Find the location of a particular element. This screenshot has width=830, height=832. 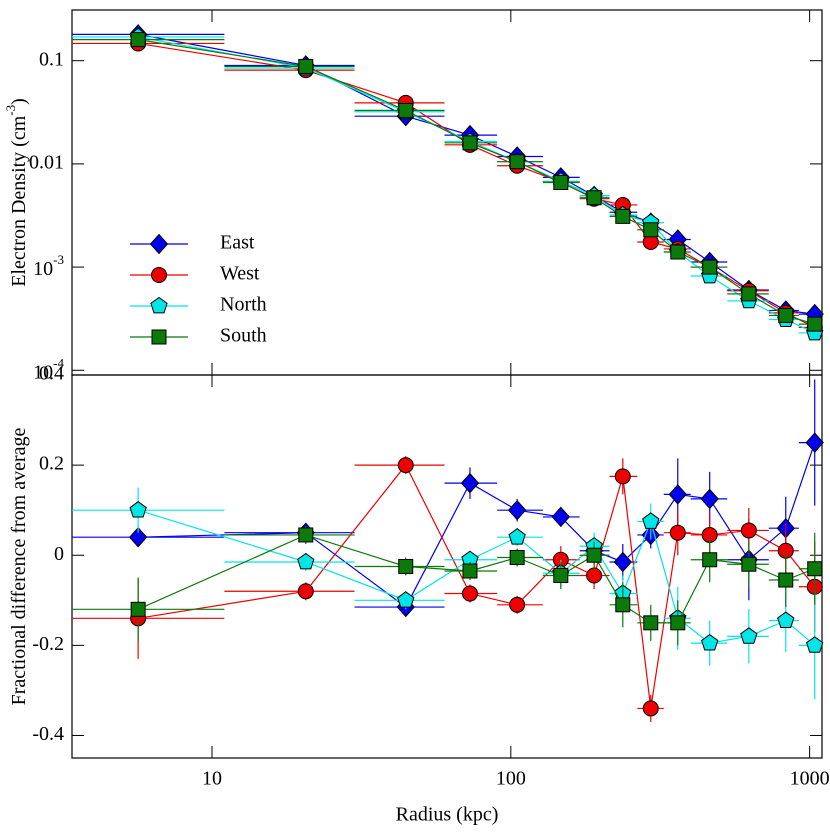

y-tick-label: 0.2 is located at coordinates (51, 464).